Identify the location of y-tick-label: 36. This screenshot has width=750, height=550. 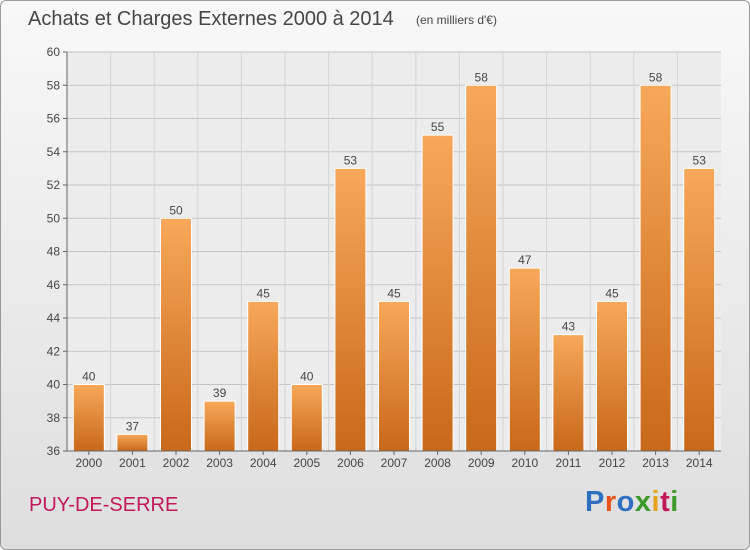
(54, 451).